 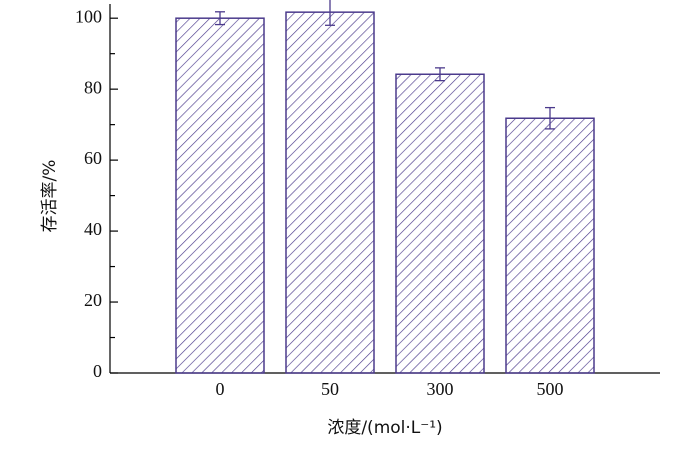 What do you see at coordinates (93, 229) in the screenshot?
I see `y-tick-label: 40` at bounding box center [93, 229].